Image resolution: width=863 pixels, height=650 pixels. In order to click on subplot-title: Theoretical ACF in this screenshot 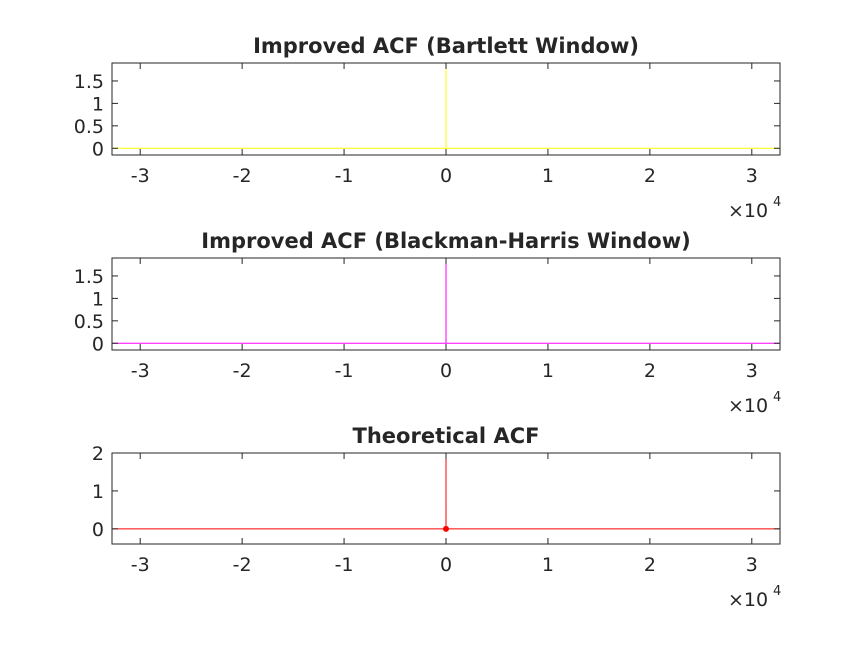, I will do `click(446, 436)`.